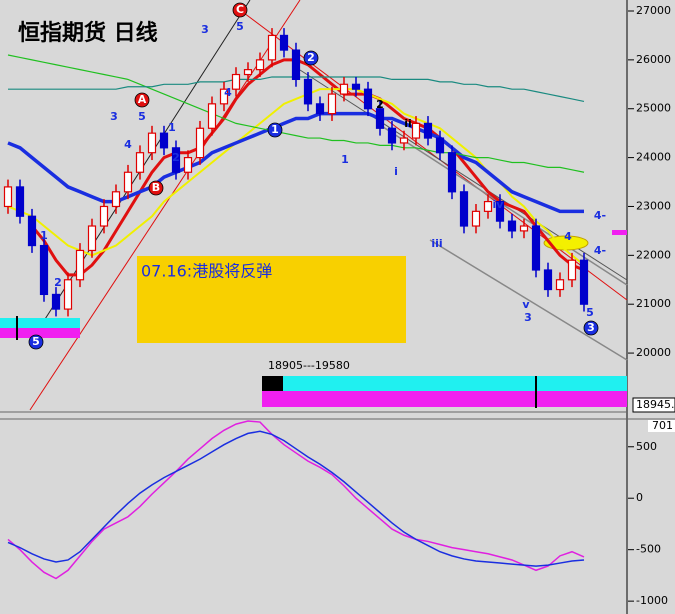 This screenshot has width=675, height=614. I want to click on y-tick-label: 25000, so click(653, 108).